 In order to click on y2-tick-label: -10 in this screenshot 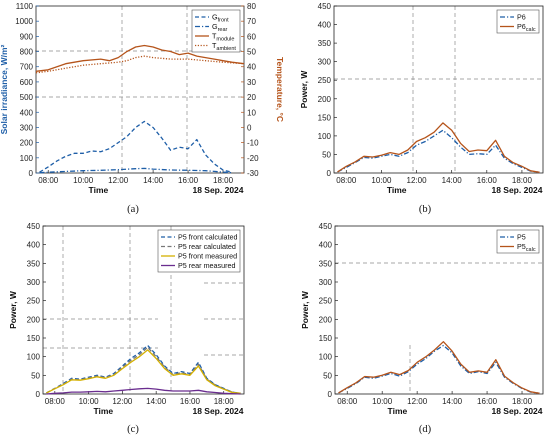, I will do `click(253, 143)`.